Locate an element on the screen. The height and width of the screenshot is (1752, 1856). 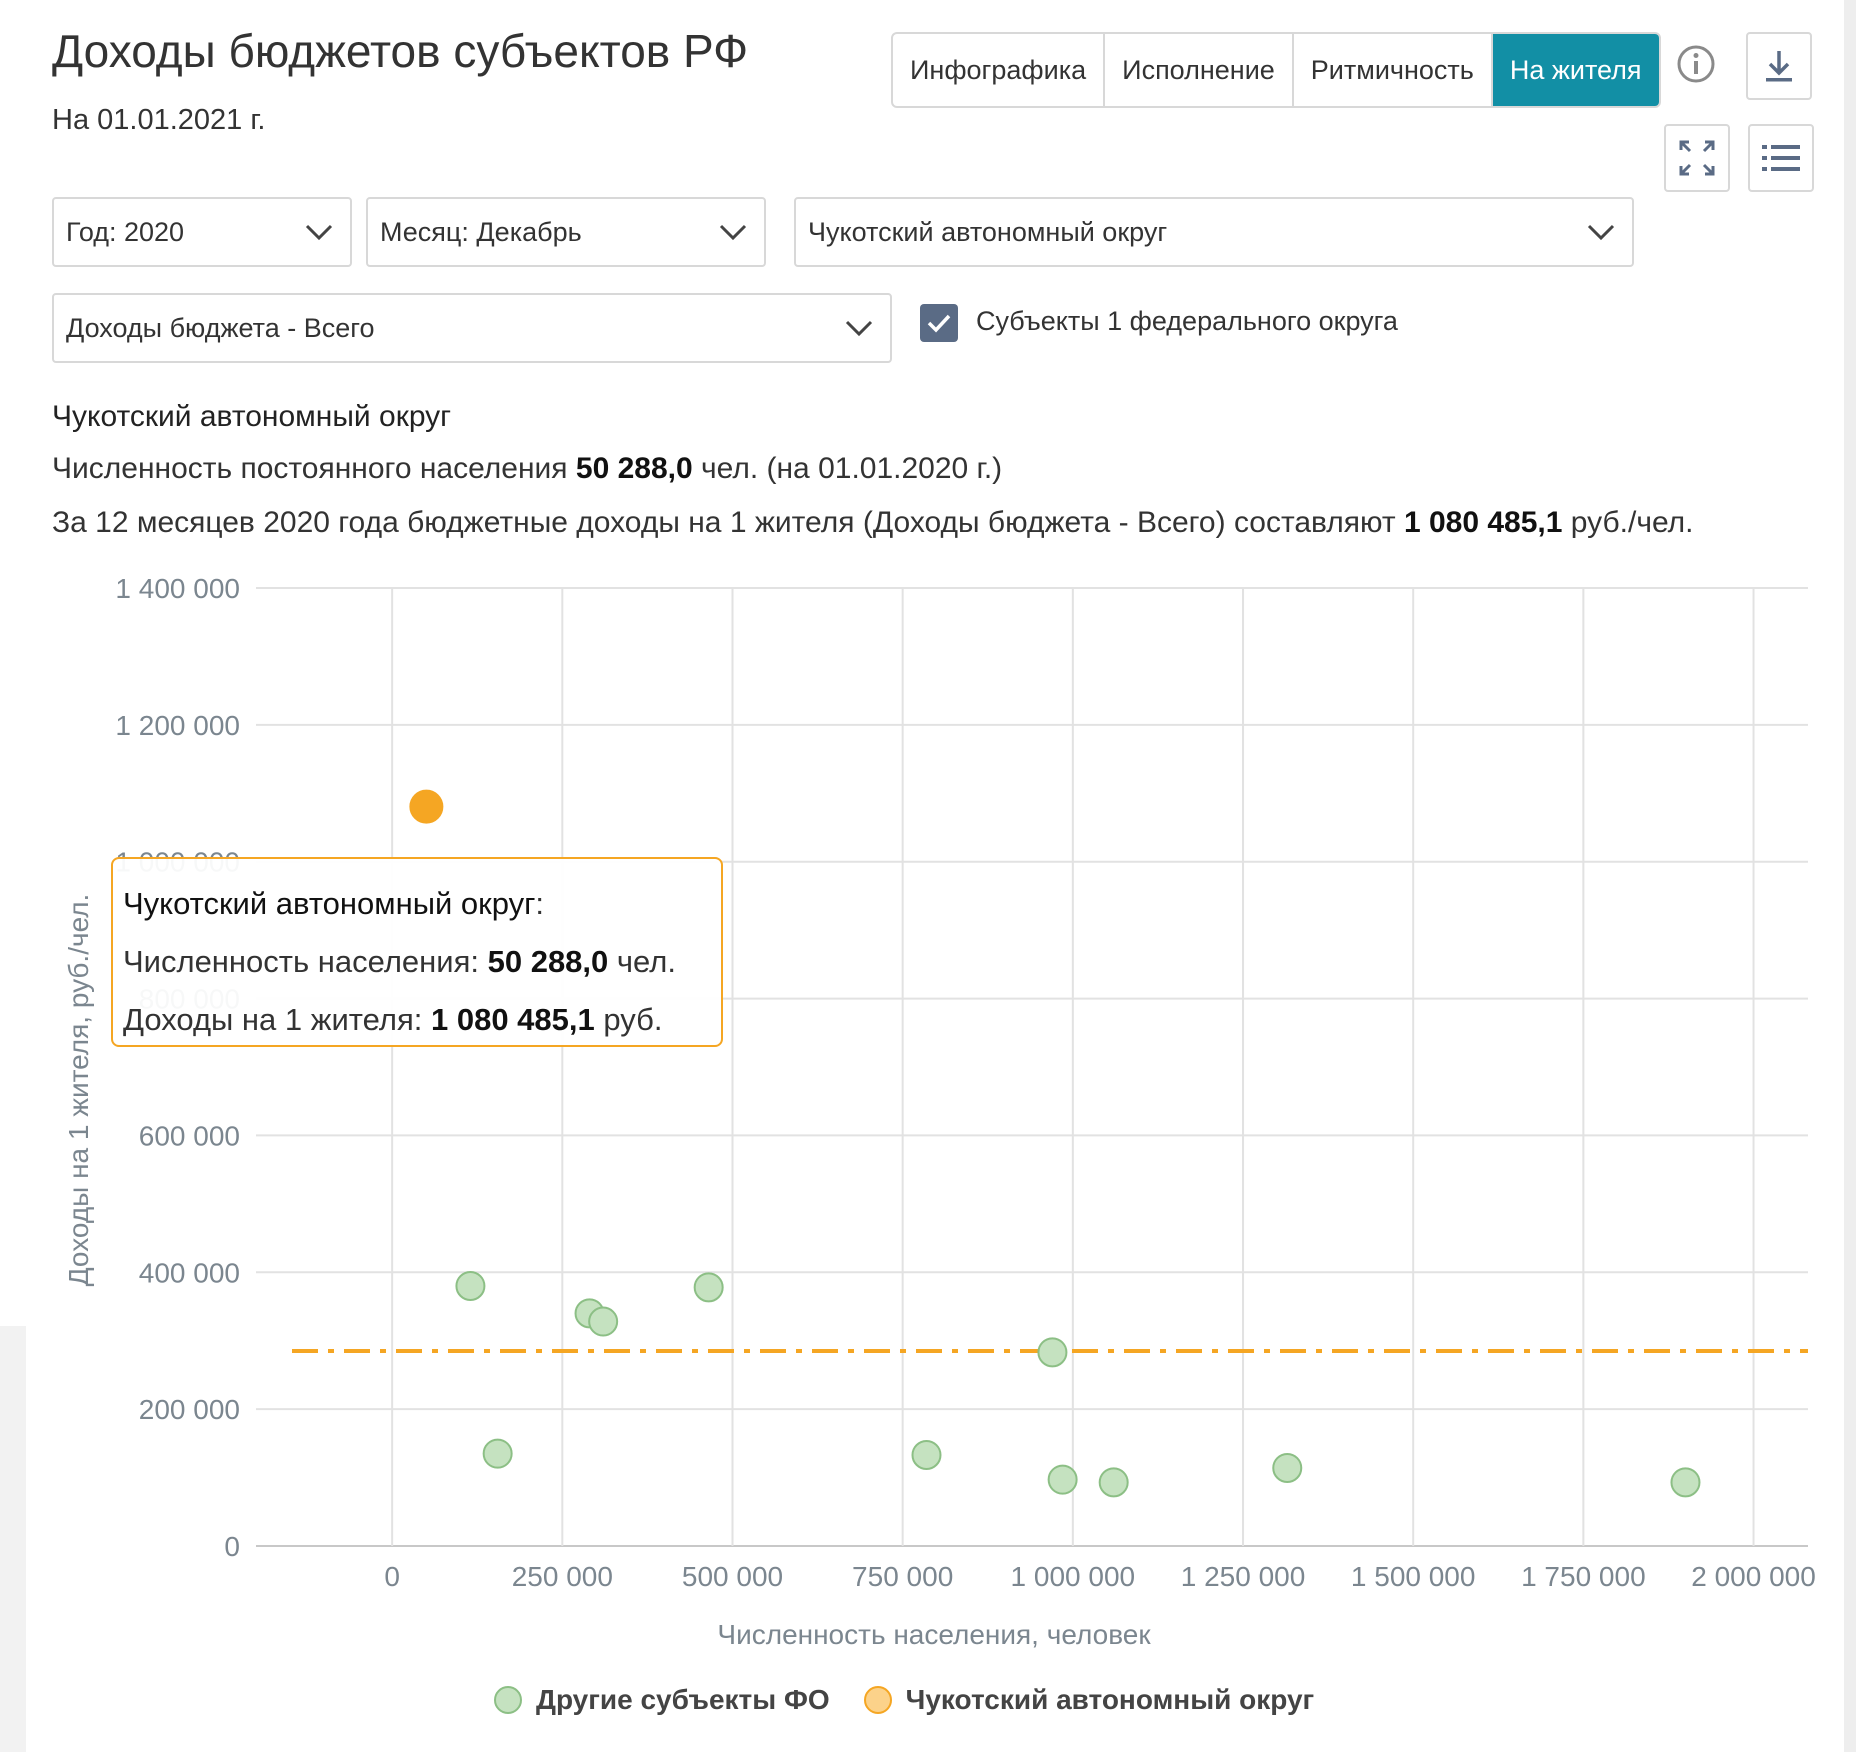
tooltip-pop-unit: чел. is located at coordinates (642, 961).